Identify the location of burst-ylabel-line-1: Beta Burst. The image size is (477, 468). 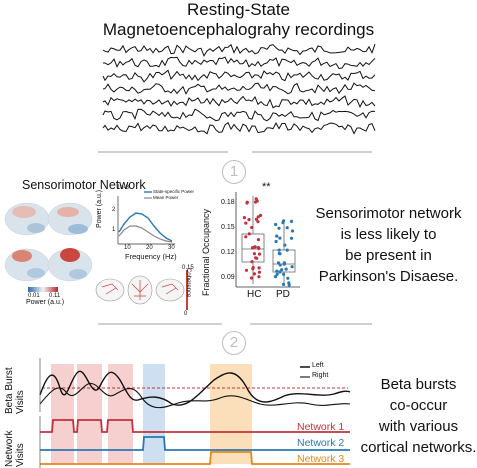
(9, 390).